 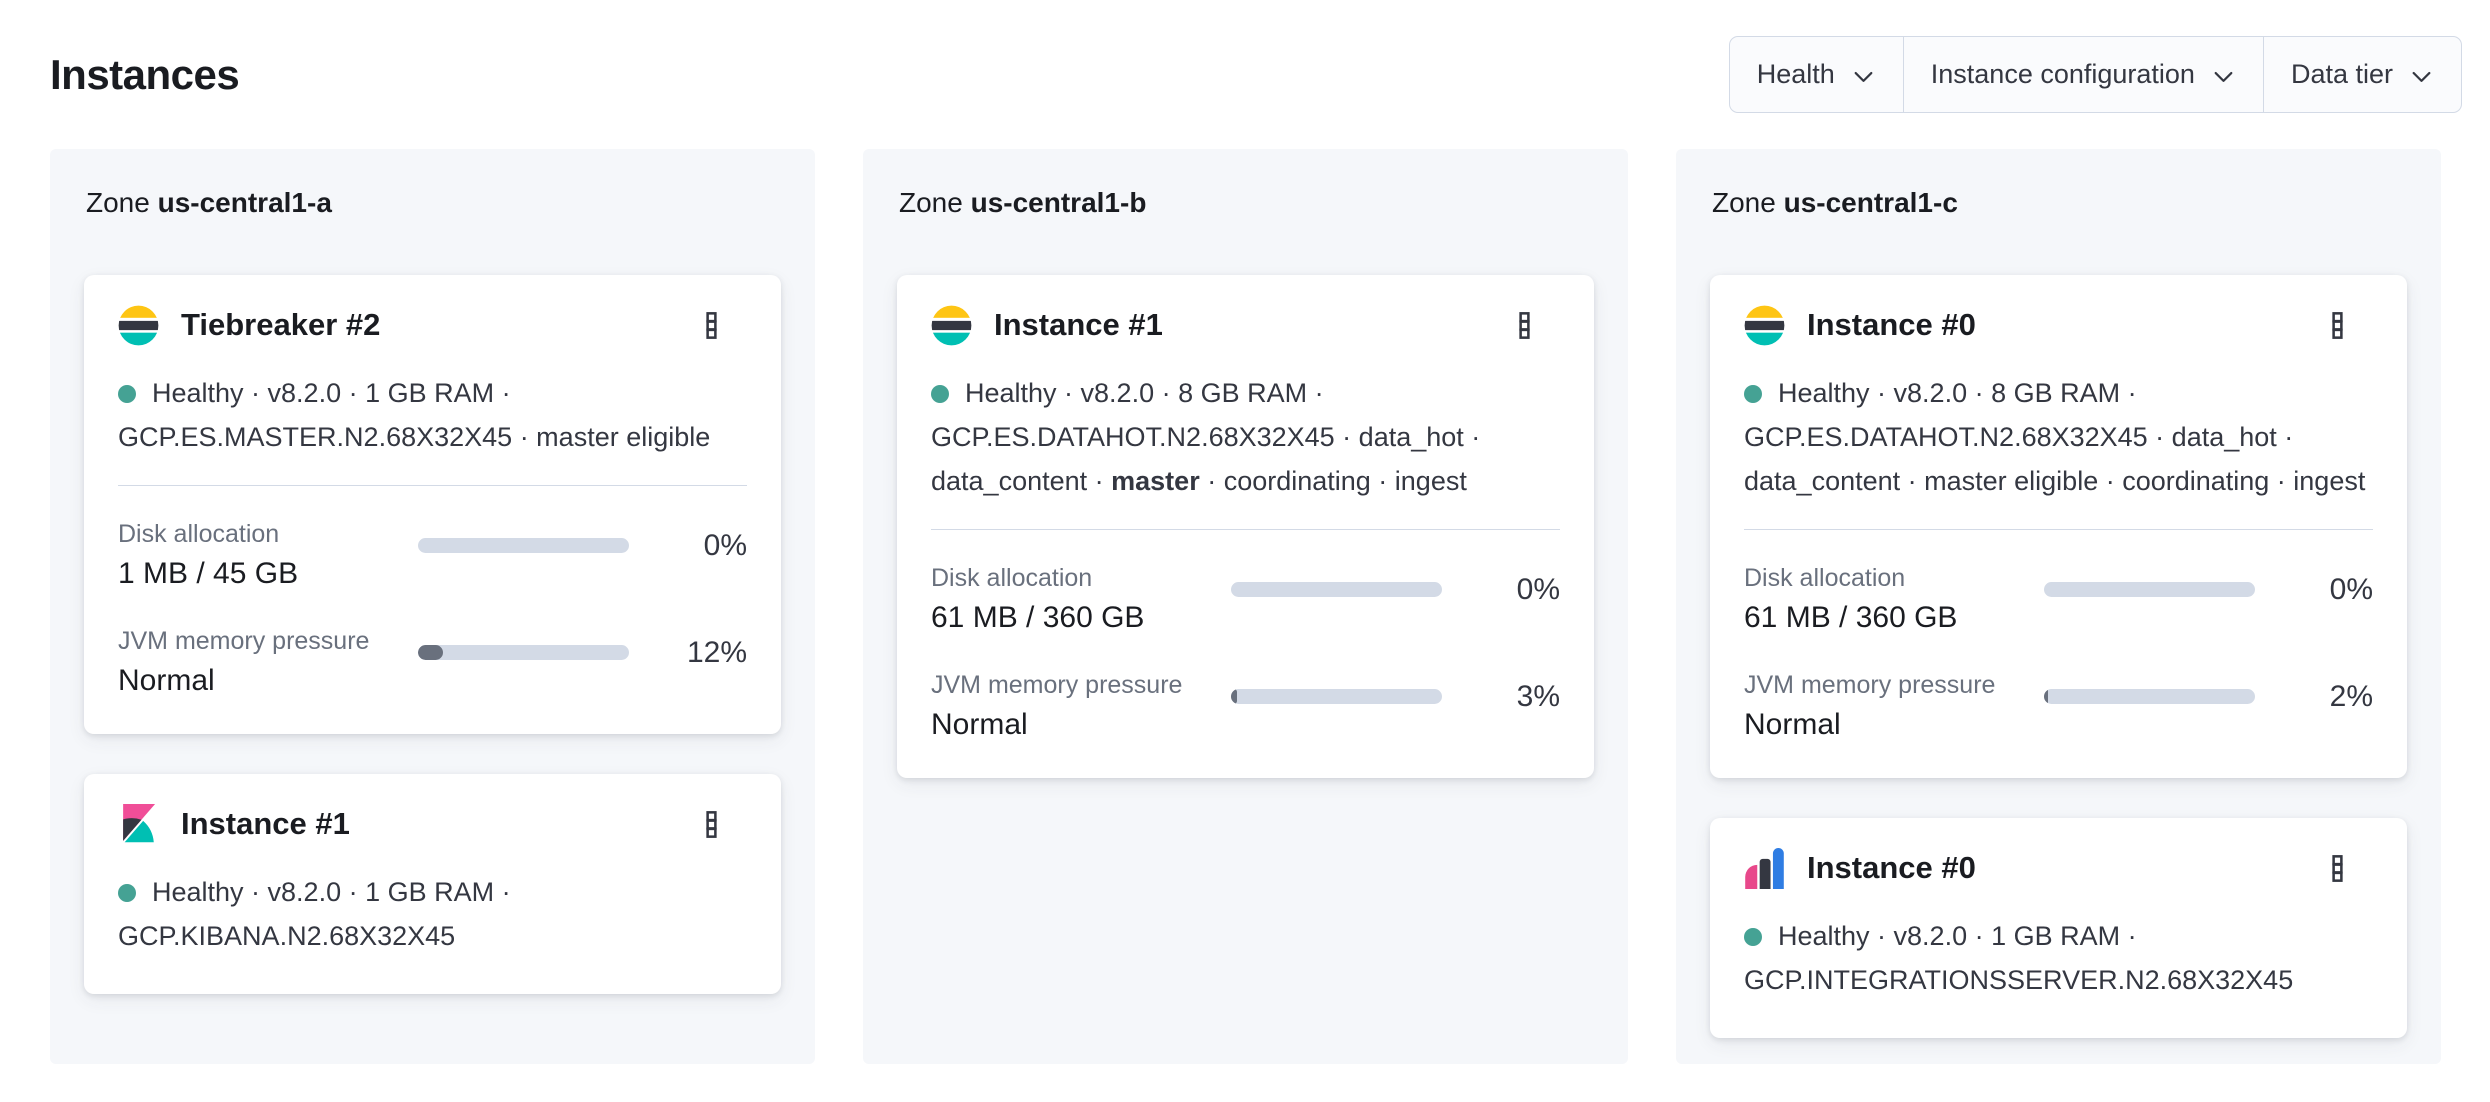 What do you see at coordinates (432, 662) in the screenshot?
I see `jvm-memory-pressure-metric: JVM memory pressure Normal 12%` at bounding box center [432, 662].